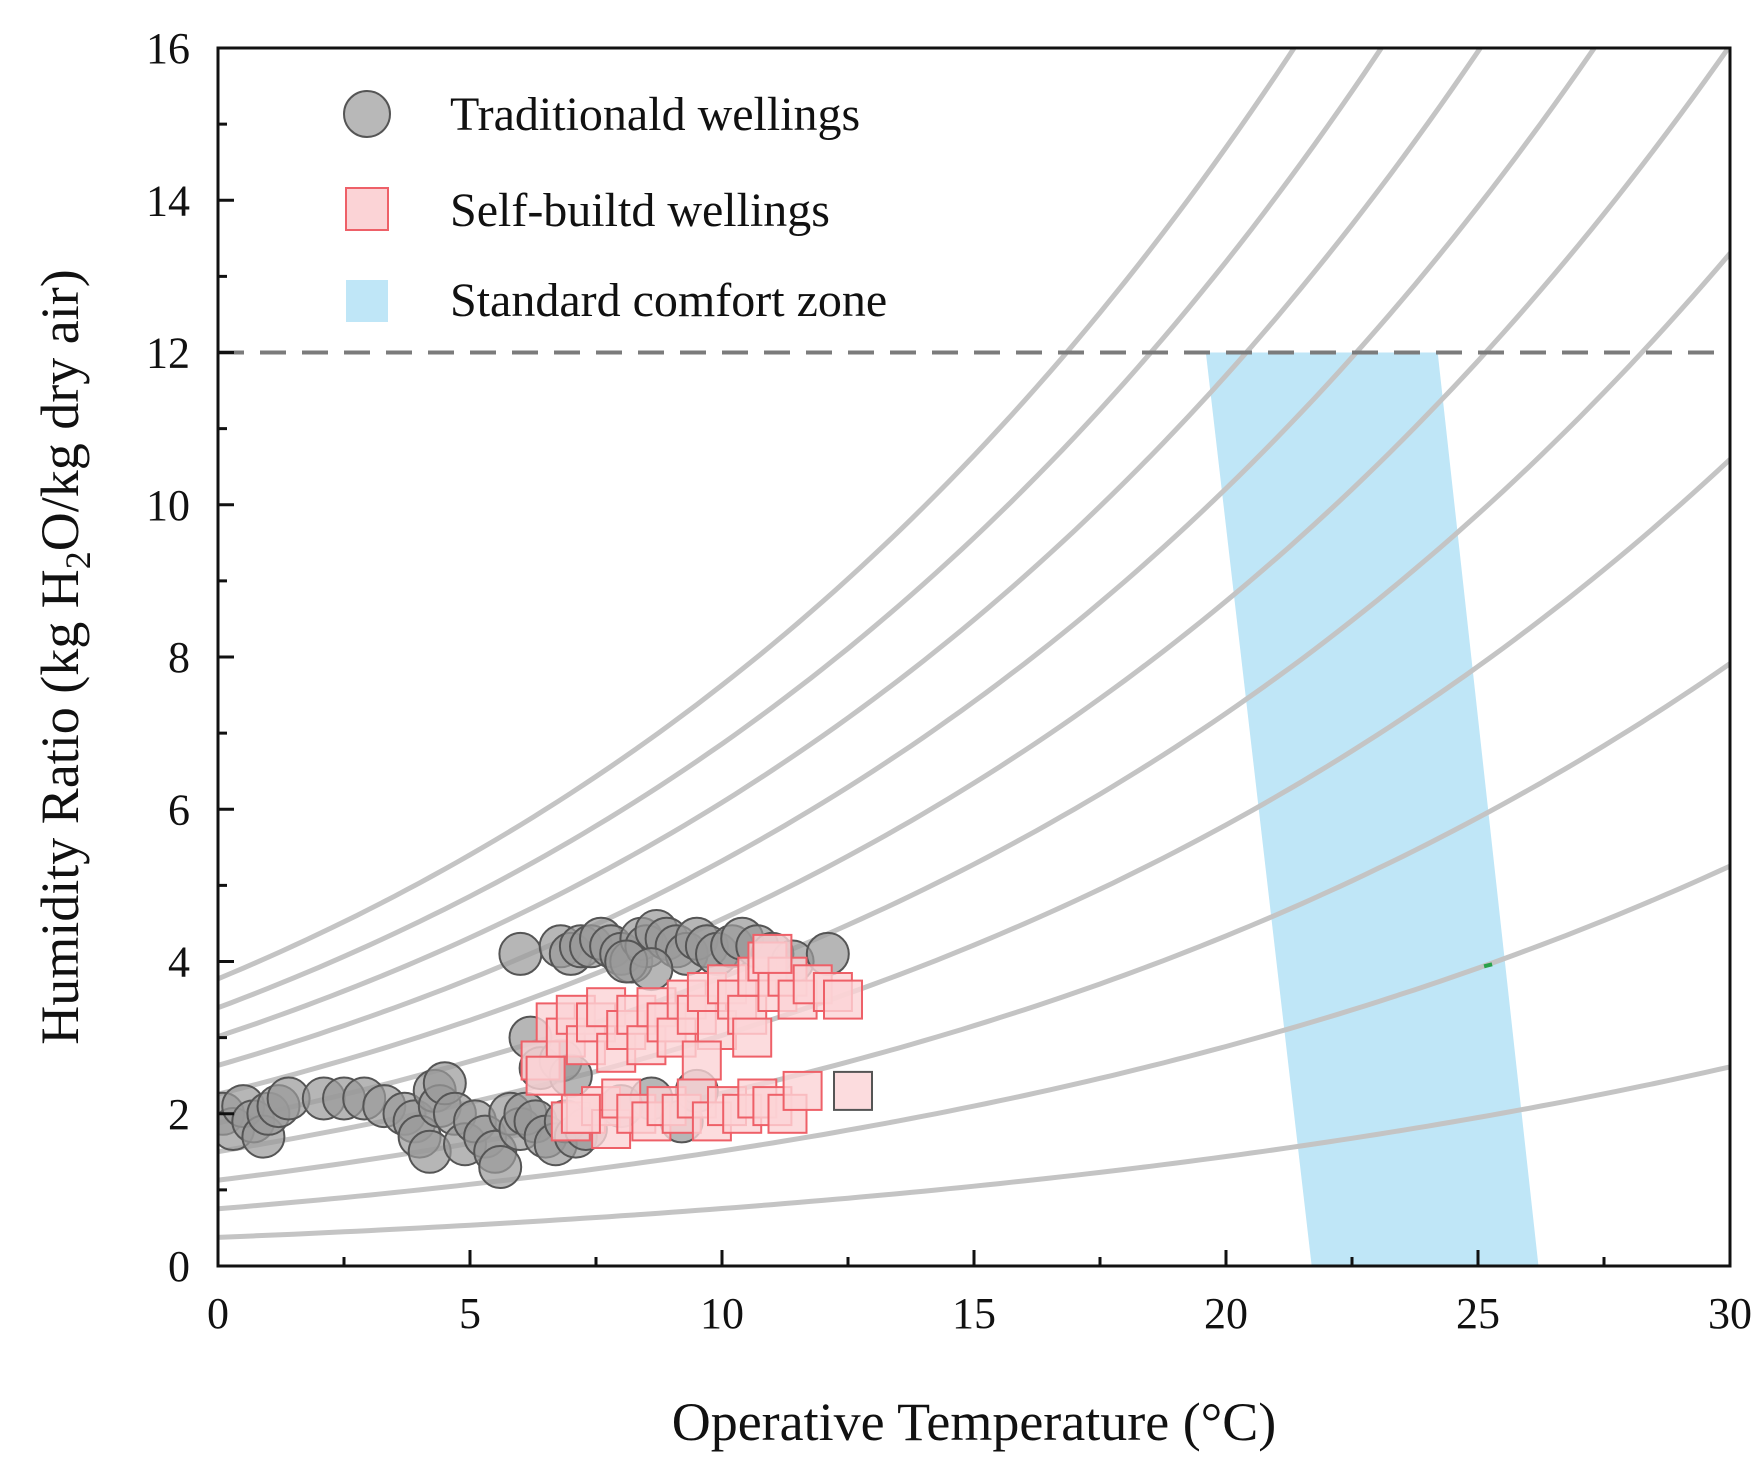 The image size is (1764, 1466). I want to click on comfort-zone-area, so click(1372, 809).